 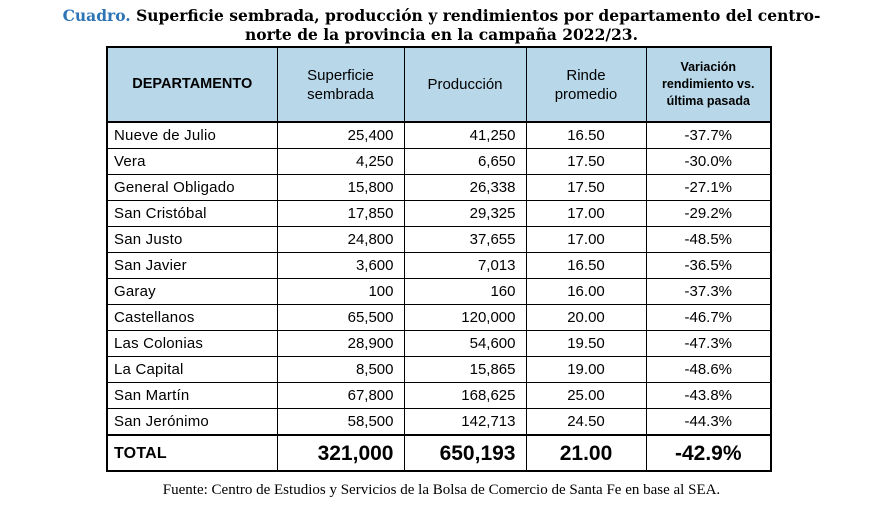 What do you see at coordinates (708, 265) in the screenshot?
I see `cell-variacion: -36.5%` at bounding box center [708, 265].